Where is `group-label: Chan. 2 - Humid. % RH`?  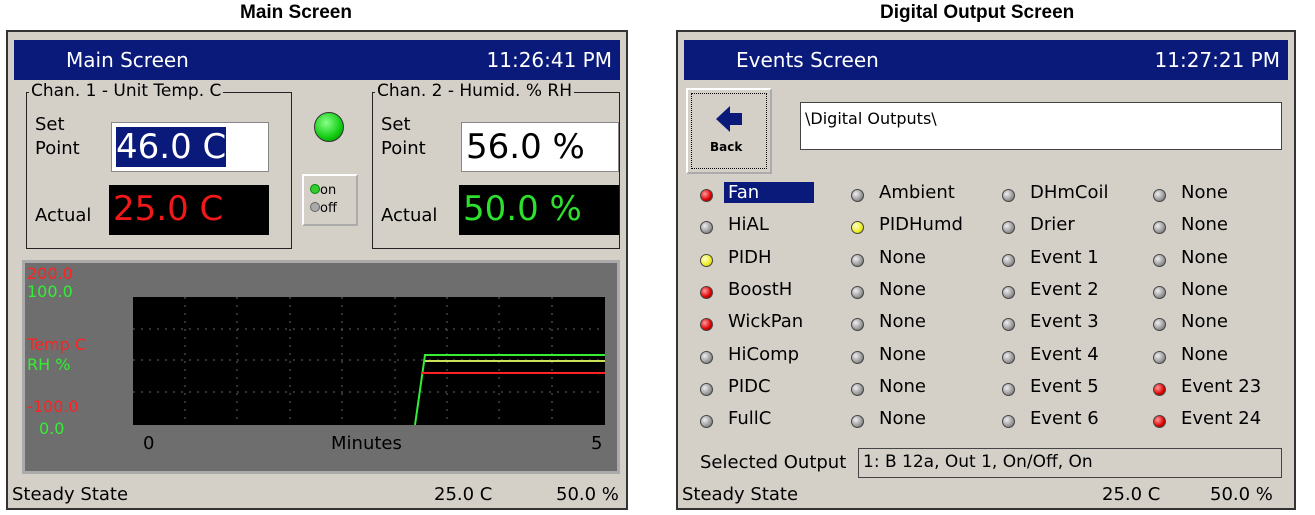 group-label: Chan. 2 - Humid. % RH is located at coordinates (474, 91).